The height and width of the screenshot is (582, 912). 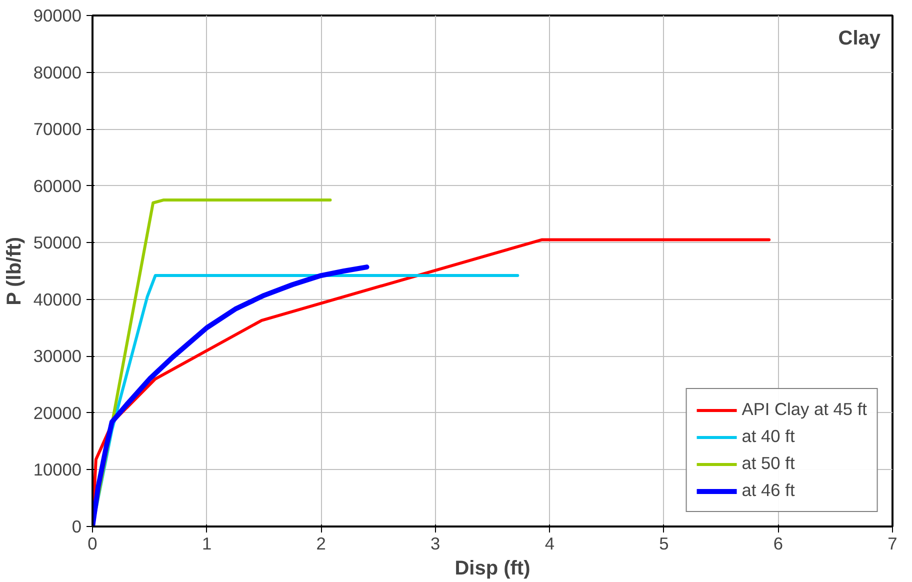 I want to click on y-tick-label: 30000, so click(x=57, y=356).